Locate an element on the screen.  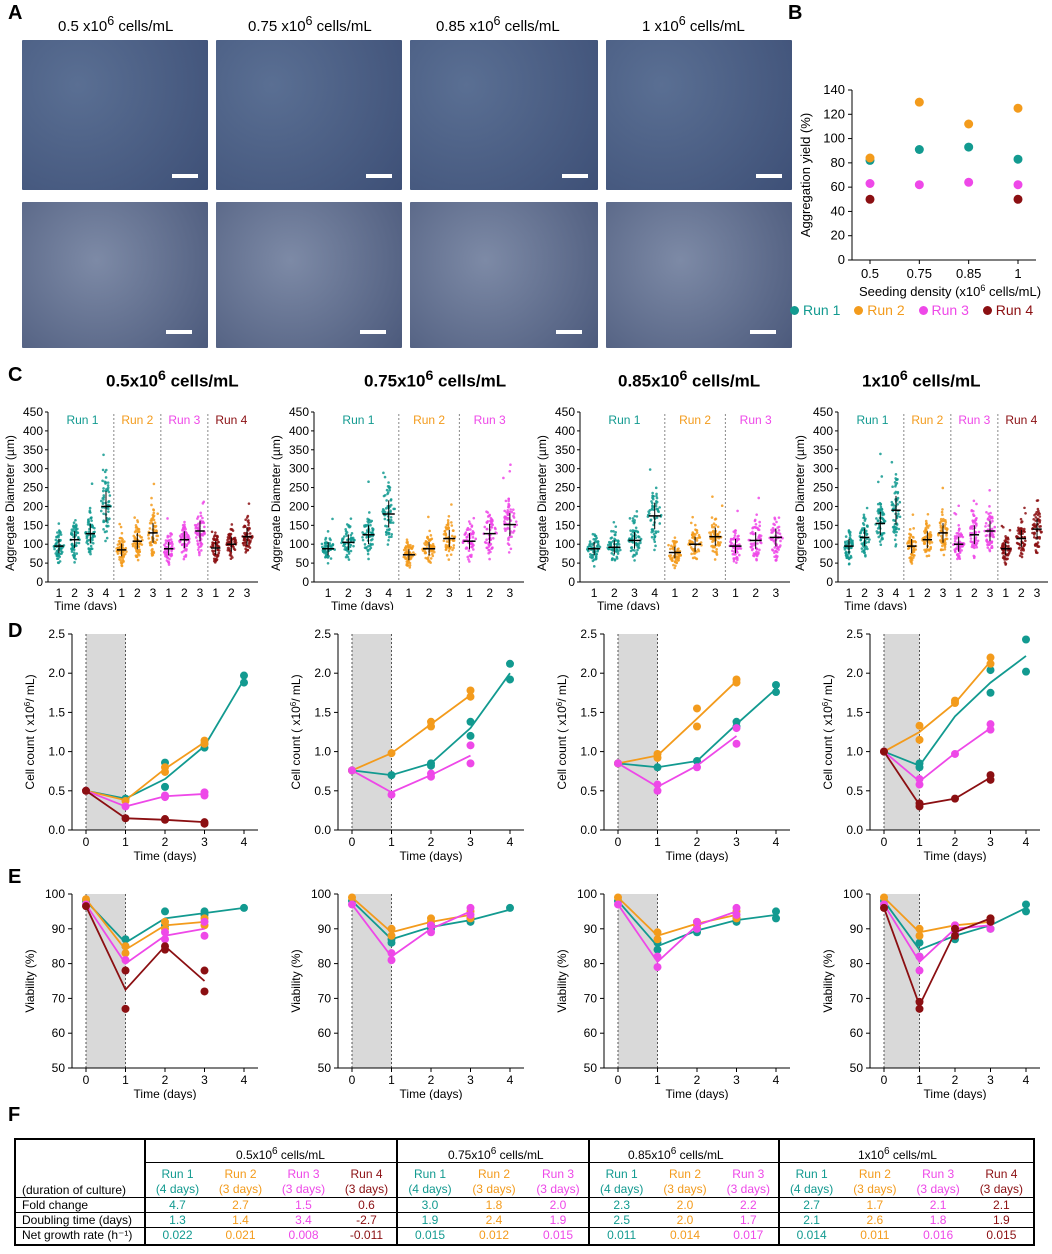
doubling-time-value: 1.3 is located at coordinates (177, 1220).